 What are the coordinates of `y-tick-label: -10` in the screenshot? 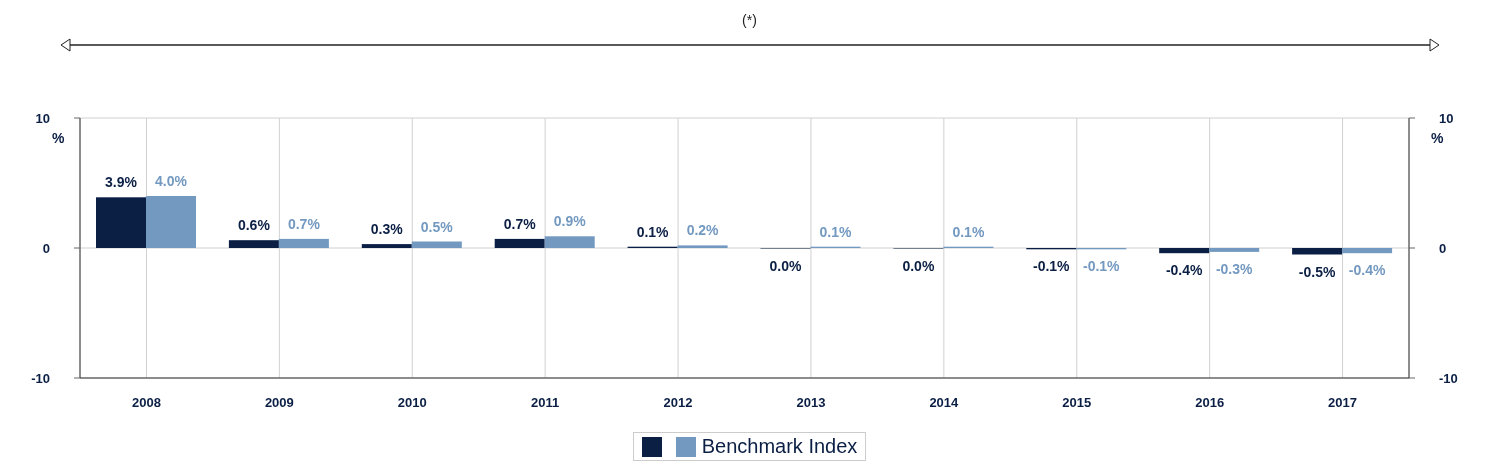 It's located at (40, 378).